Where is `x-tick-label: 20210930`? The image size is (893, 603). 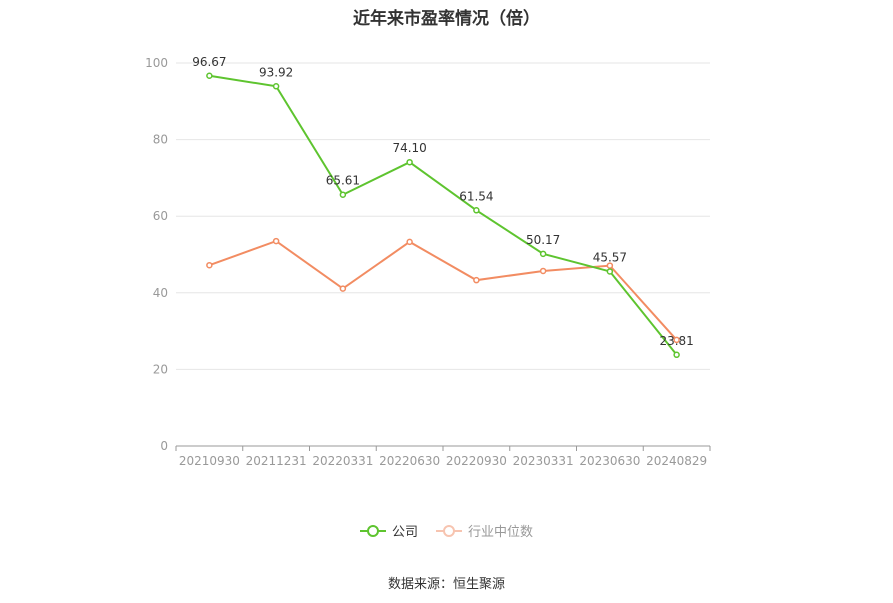
x-tick-label: 20210930 is located at coordinates (209, 461).